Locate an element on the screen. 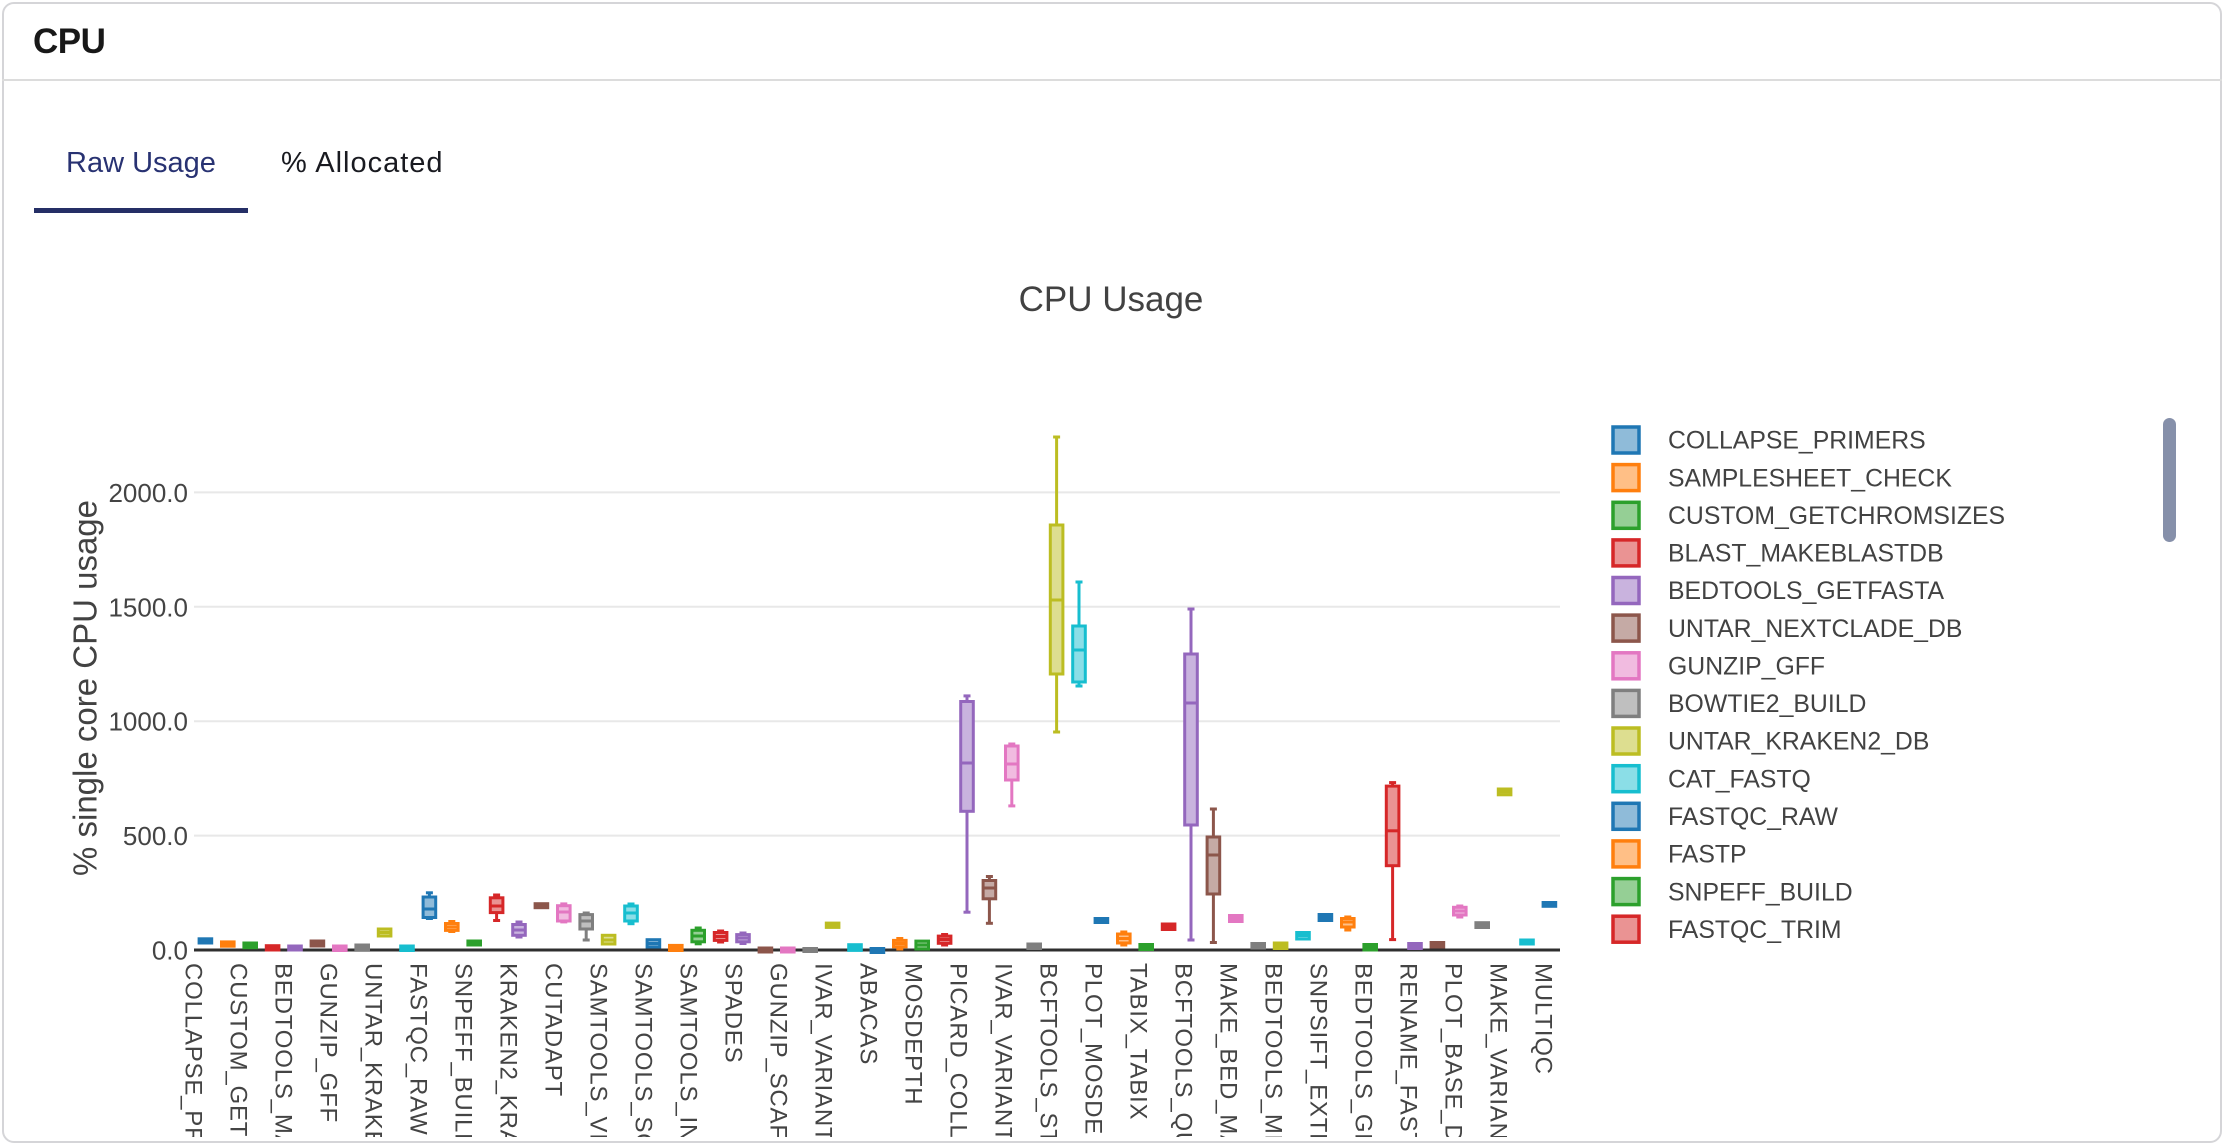  svg-text: 0.0 is located at coordinates (170, 951).